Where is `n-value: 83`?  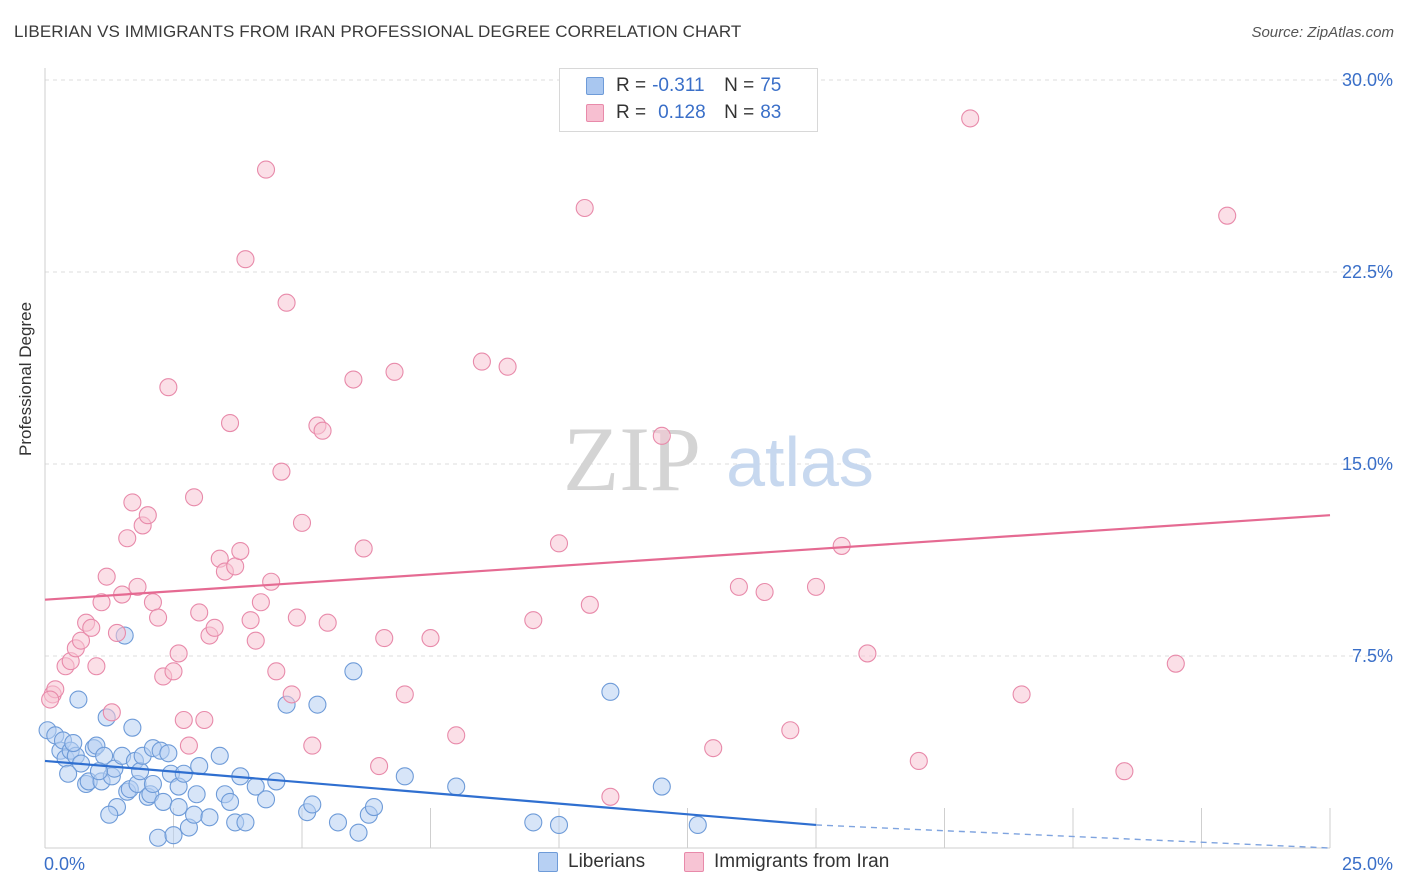
n-value: 83 is located at coordinates (771, 112).